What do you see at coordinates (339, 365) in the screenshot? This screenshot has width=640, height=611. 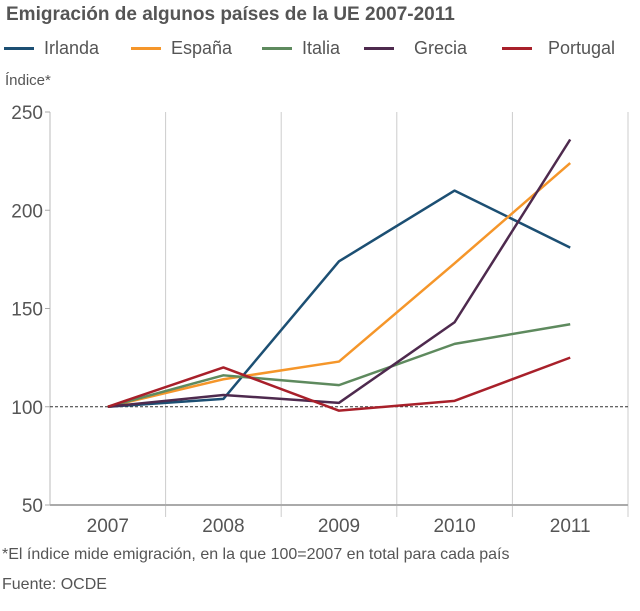 I see `series-line-italia` at bounding box center [339, 365].